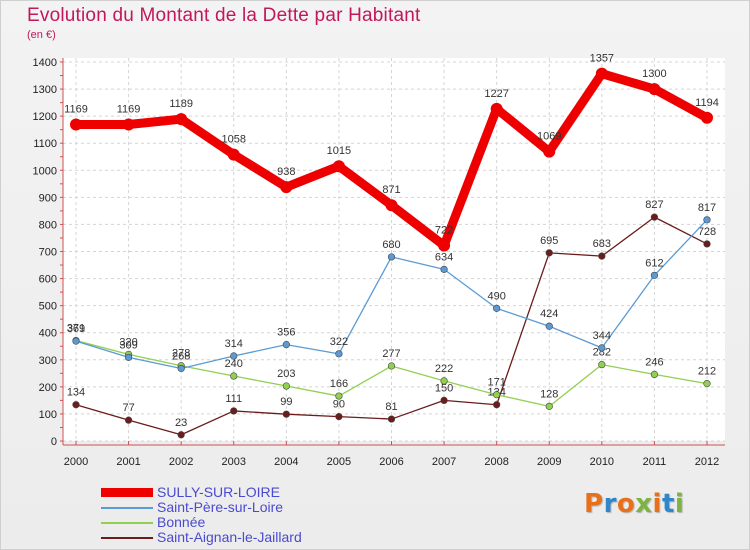 The width and height of the screenshot is (750, 550). I want to click on x-tick-label: 2012, so click(707, 462).